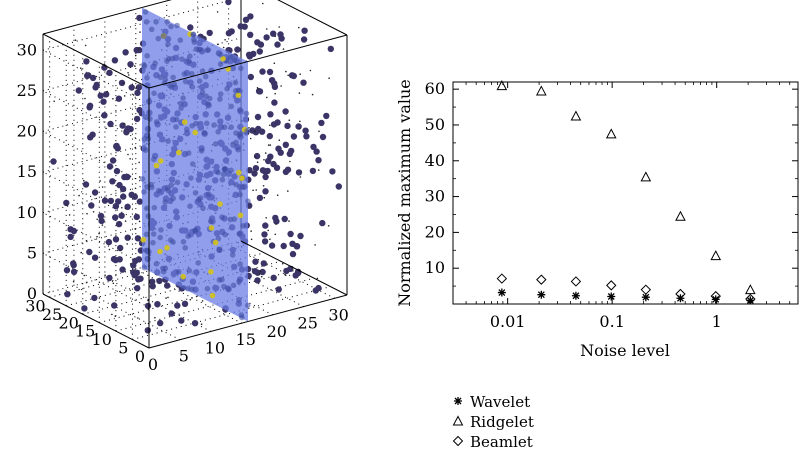 This screenshot has width=801, height=459. What do you see at coordinates (541, 294) in the screenshot?
I see `wavelet-point` at bounding box center [541, 294].